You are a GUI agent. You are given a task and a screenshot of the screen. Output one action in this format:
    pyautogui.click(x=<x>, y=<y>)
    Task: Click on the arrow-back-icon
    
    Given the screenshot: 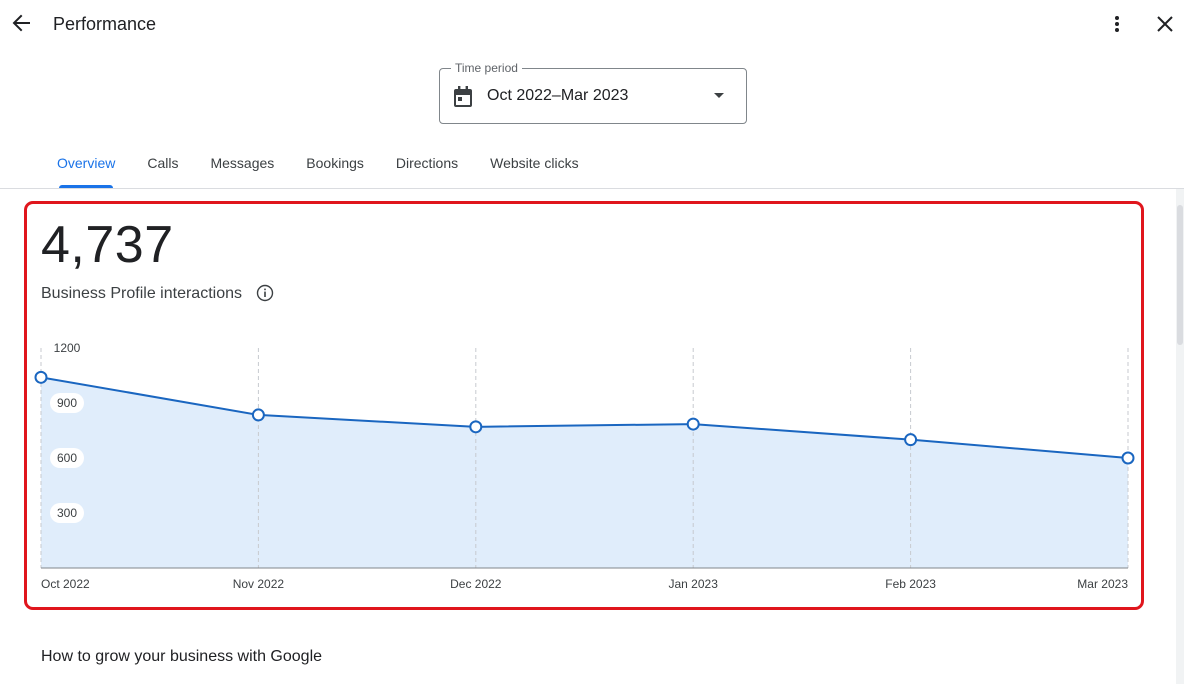 What is the action you would take?
    pyautogui.click(x=21, y=23)
    